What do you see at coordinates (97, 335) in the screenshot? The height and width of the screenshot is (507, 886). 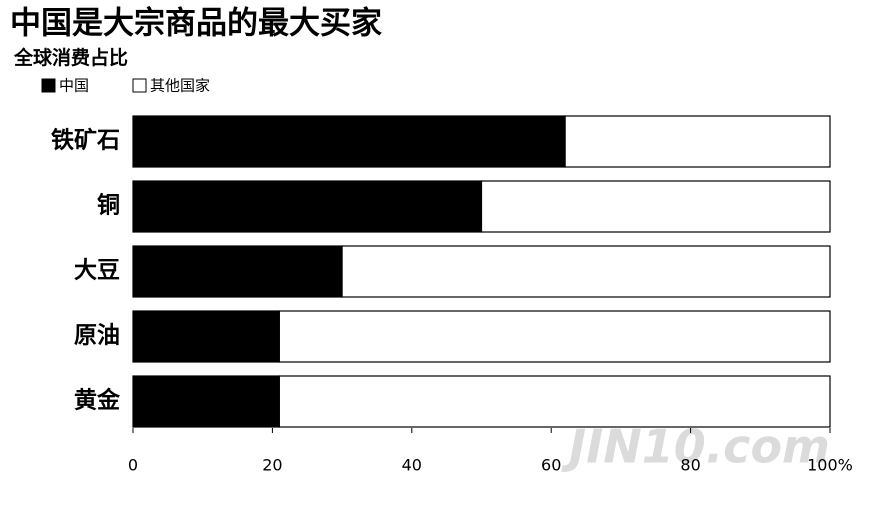 I see `category-label: 原油` at bounding box center [97, 335].